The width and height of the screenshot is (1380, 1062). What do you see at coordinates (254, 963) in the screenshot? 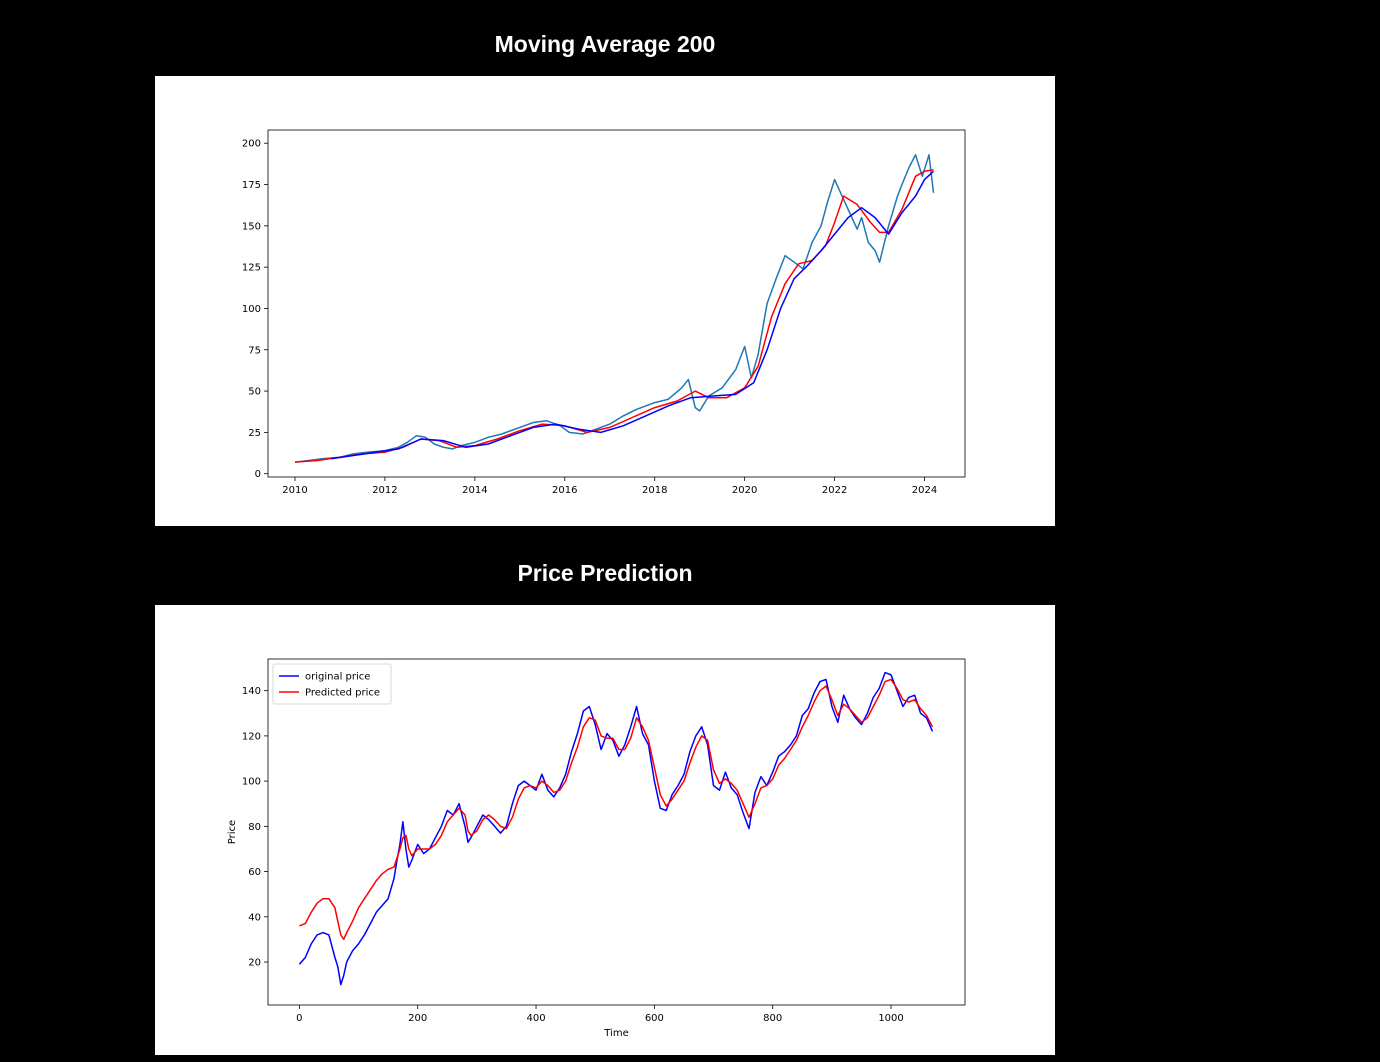
I see `y-tick-label: 20` at bounding box center [254, 963].